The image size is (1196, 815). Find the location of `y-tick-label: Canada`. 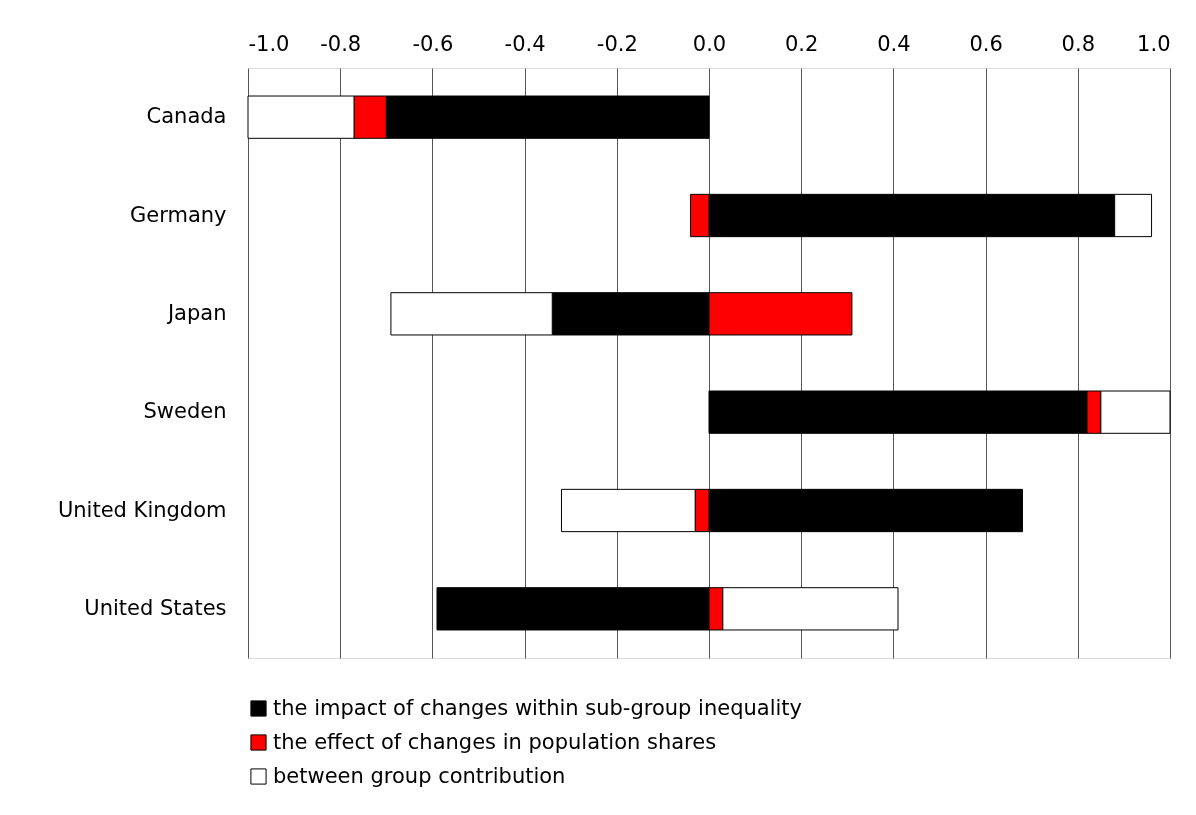

y-tick-label: Canada is located at coordinates (186, 116).